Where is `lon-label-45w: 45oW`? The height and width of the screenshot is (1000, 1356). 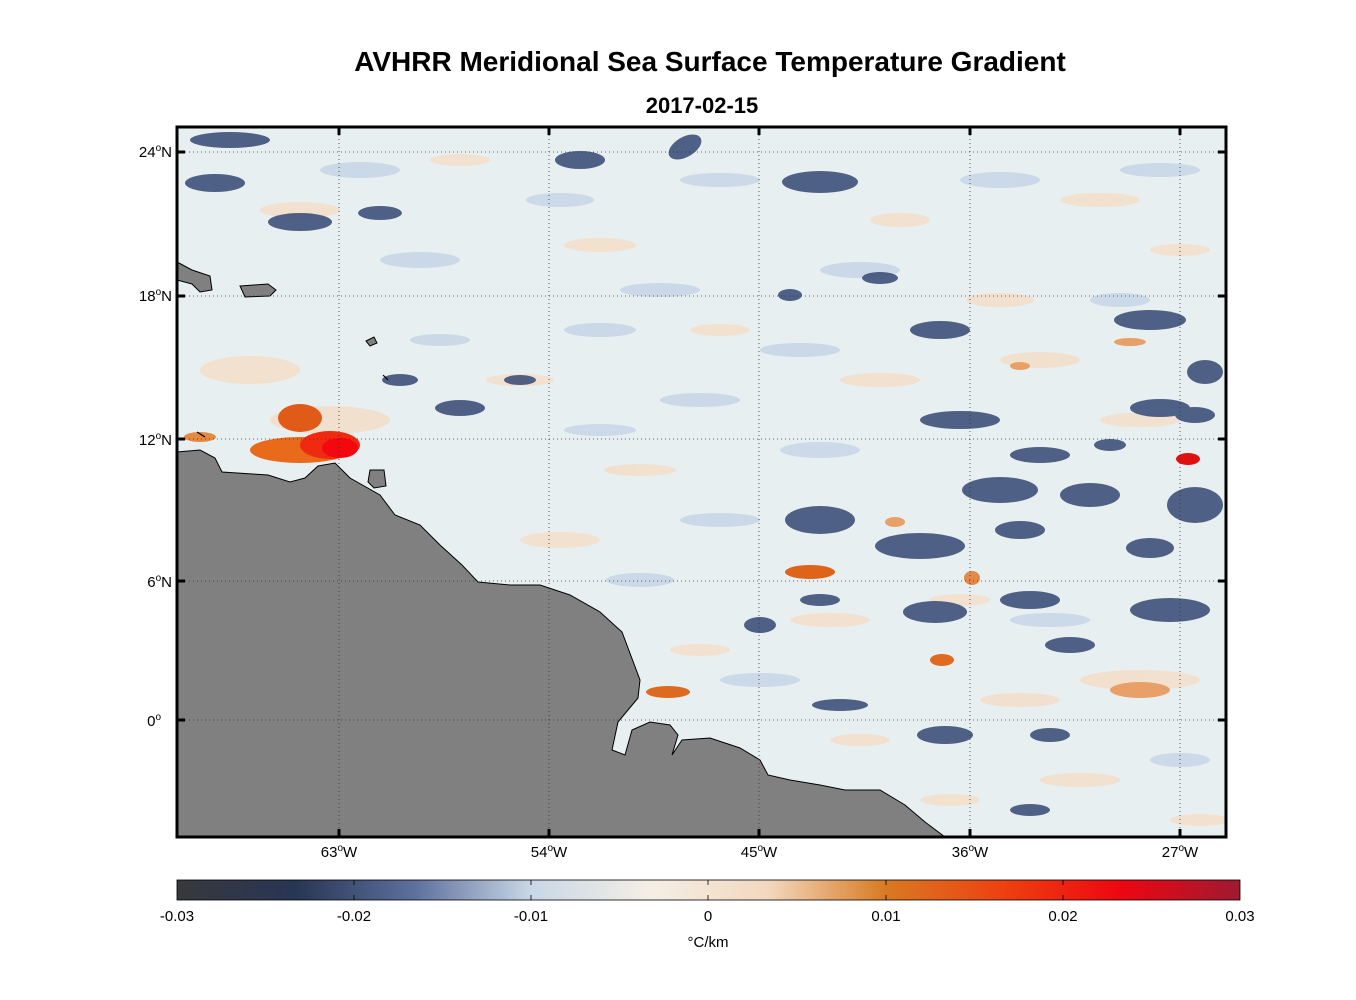 lon-label-45w: 45oW is located at coordinates (759, 852).